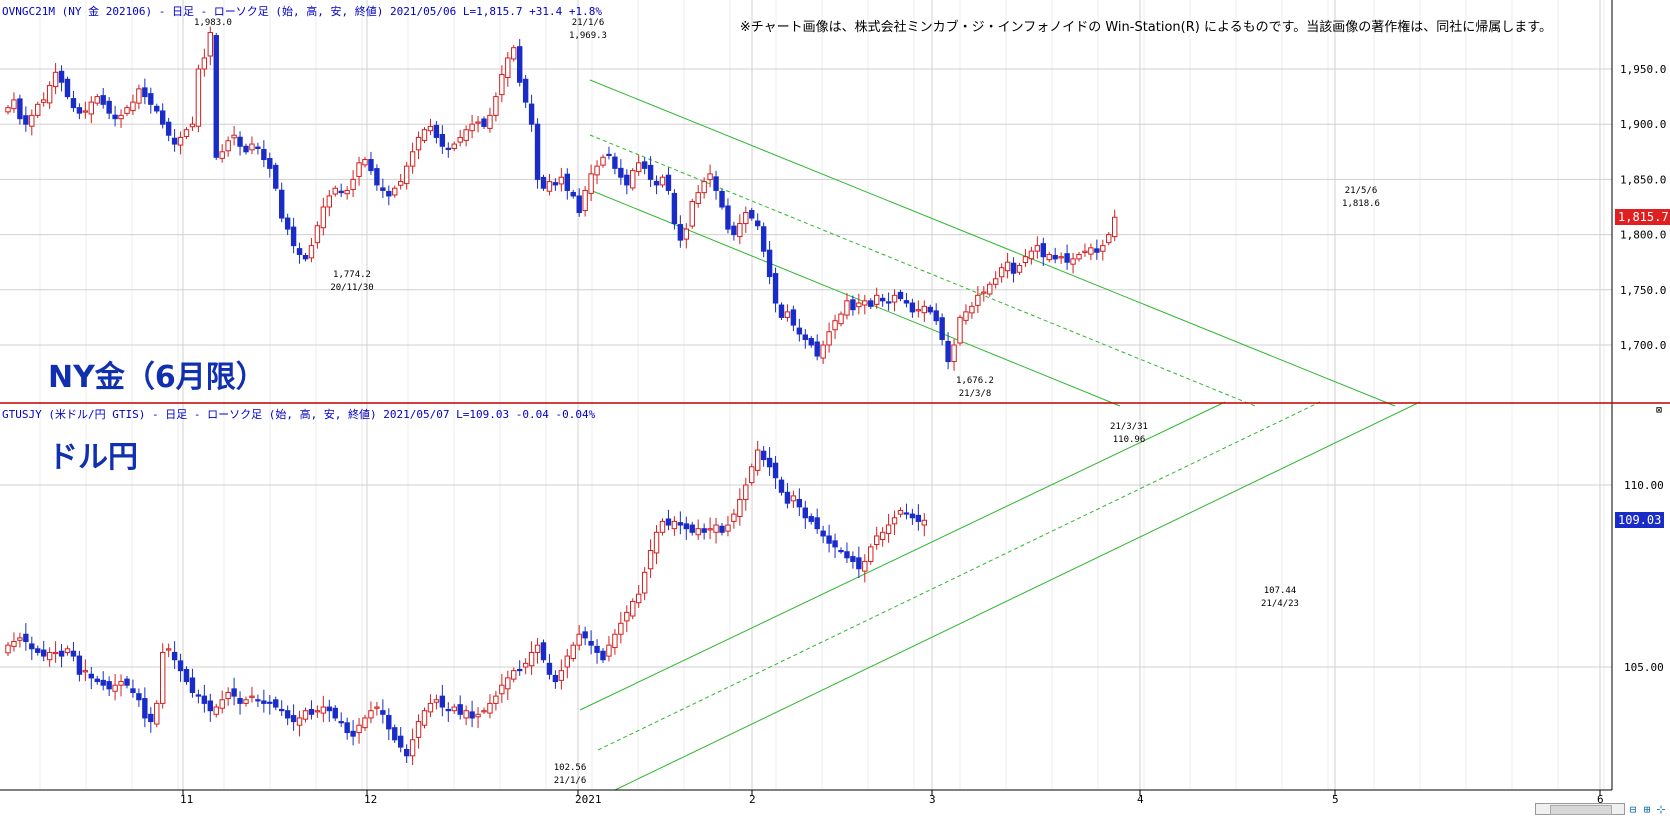  What do you see at coordinates (752, 799) in the screenshot?
I see `x-tick-label: 2` at bounding box center [752, 799].